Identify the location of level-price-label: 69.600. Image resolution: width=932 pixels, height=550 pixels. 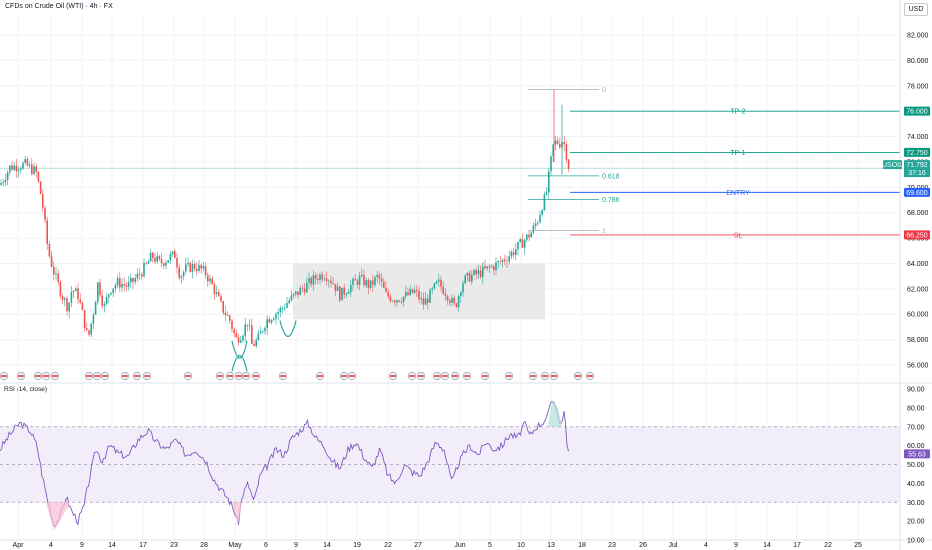
(917, 193).